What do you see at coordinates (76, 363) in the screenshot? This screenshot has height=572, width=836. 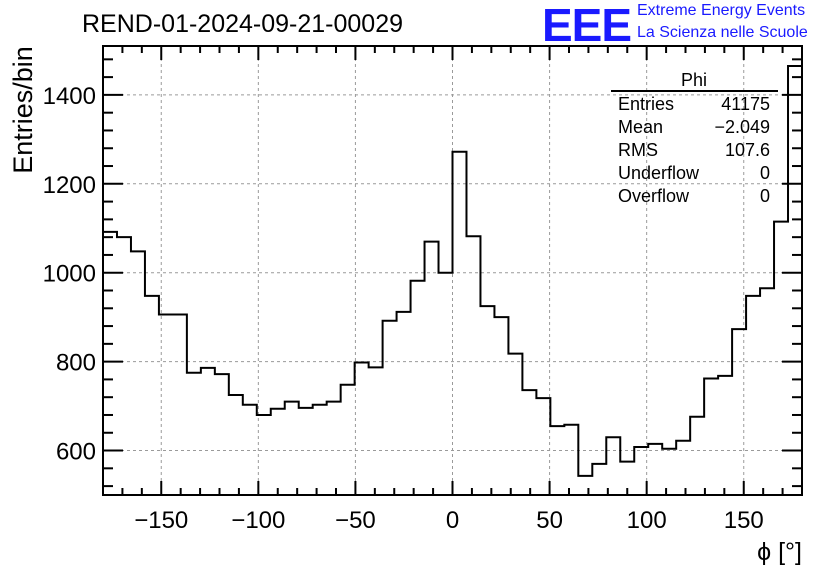 I see `y-tick-label: 800` at bounding box center [76, 363].